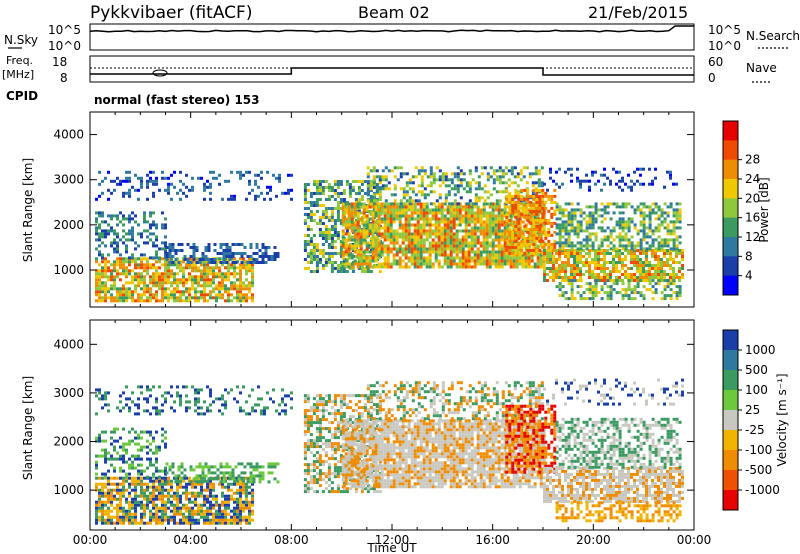 The width and height of the screenshot is (800, 554). I want to click on heatmap-cell-2059, so click(433, 213).